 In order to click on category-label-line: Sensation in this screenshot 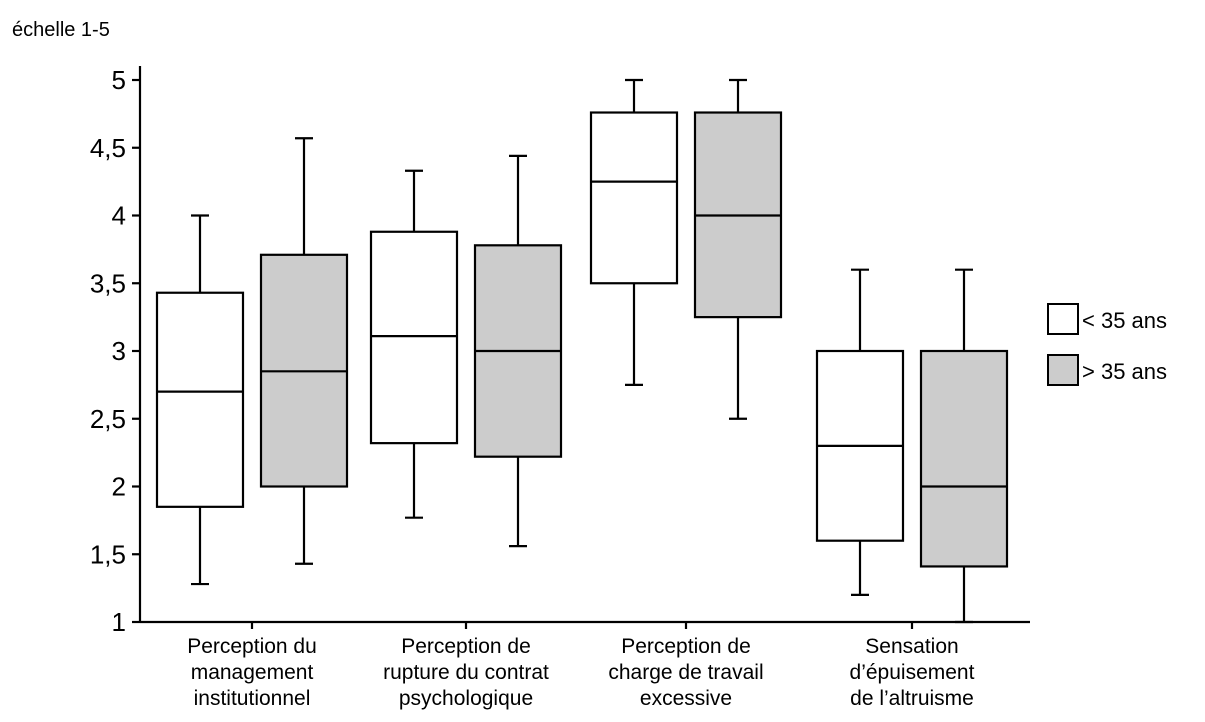, I will do `click(911, 646)`.